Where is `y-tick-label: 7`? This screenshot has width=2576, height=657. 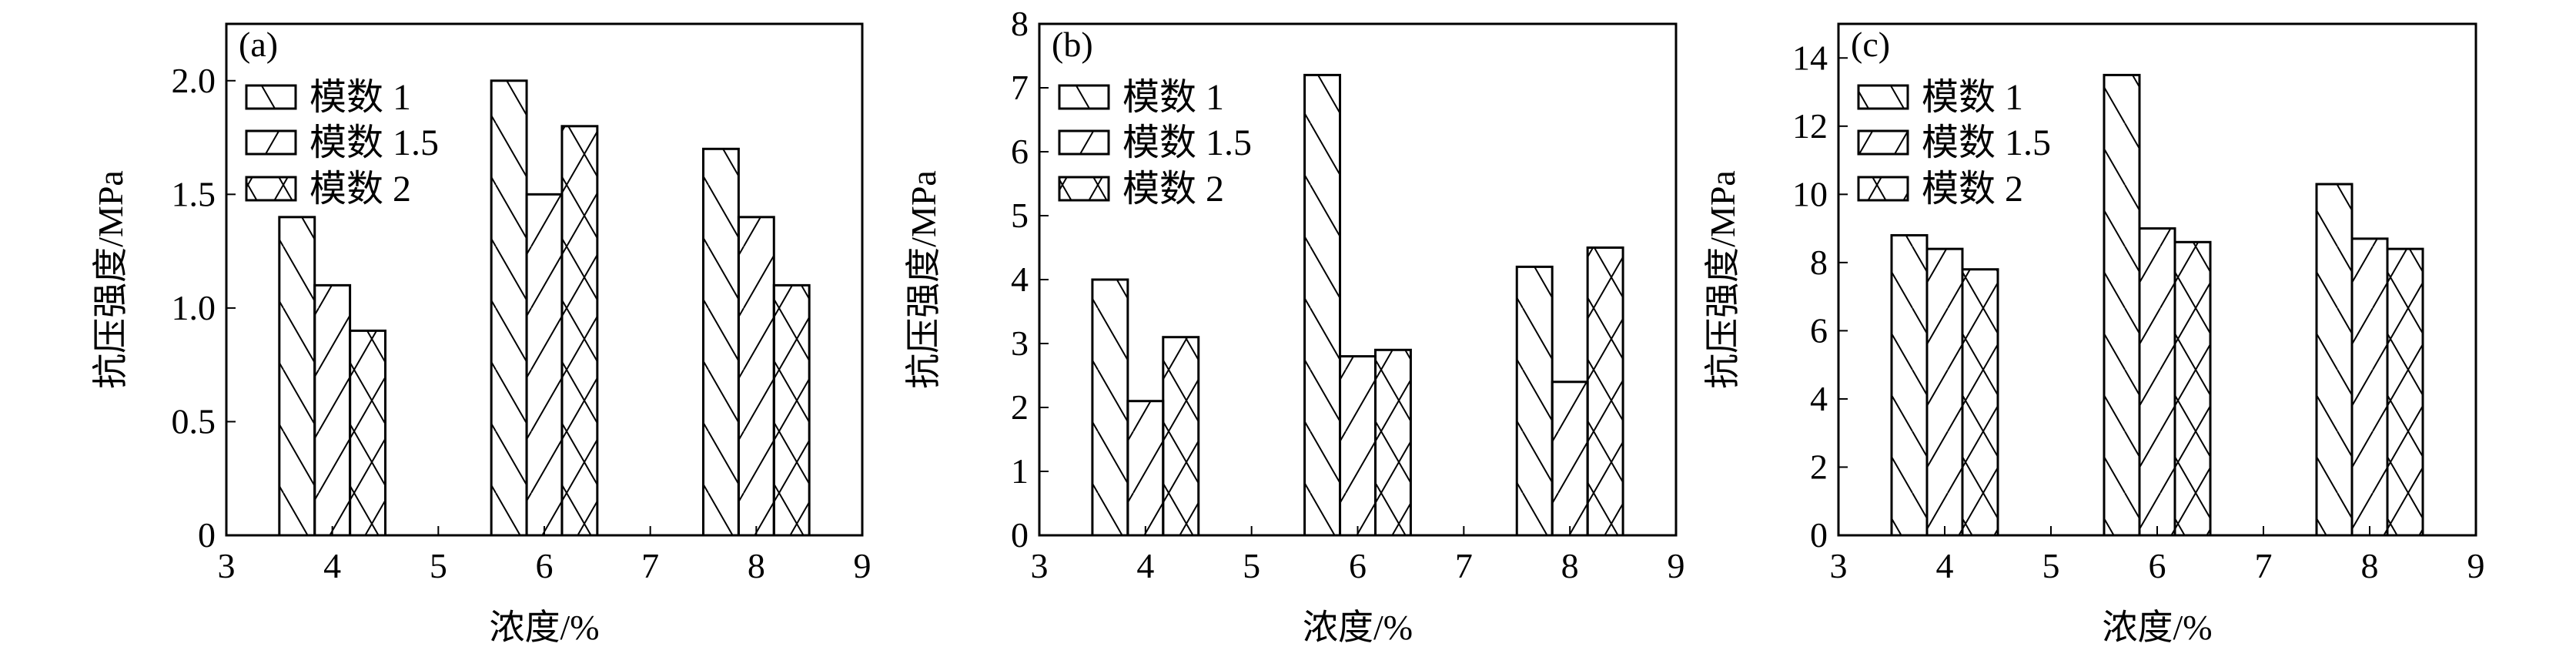
y-tick-label: 7 is located at coordinates (1020, 87).